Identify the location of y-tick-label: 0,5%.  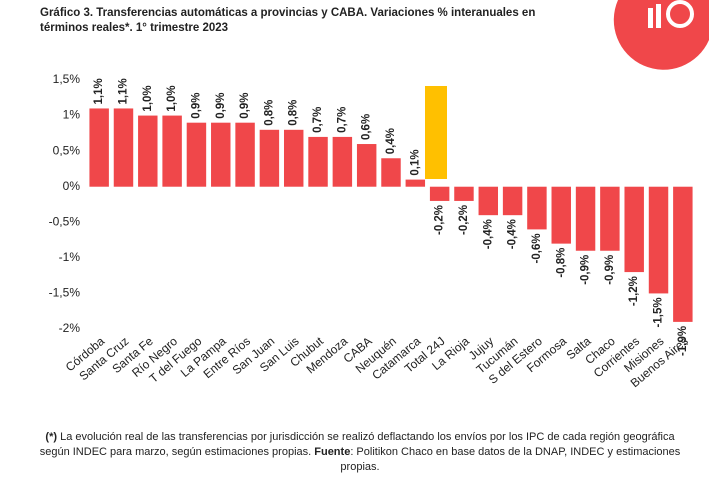
(67, 150).